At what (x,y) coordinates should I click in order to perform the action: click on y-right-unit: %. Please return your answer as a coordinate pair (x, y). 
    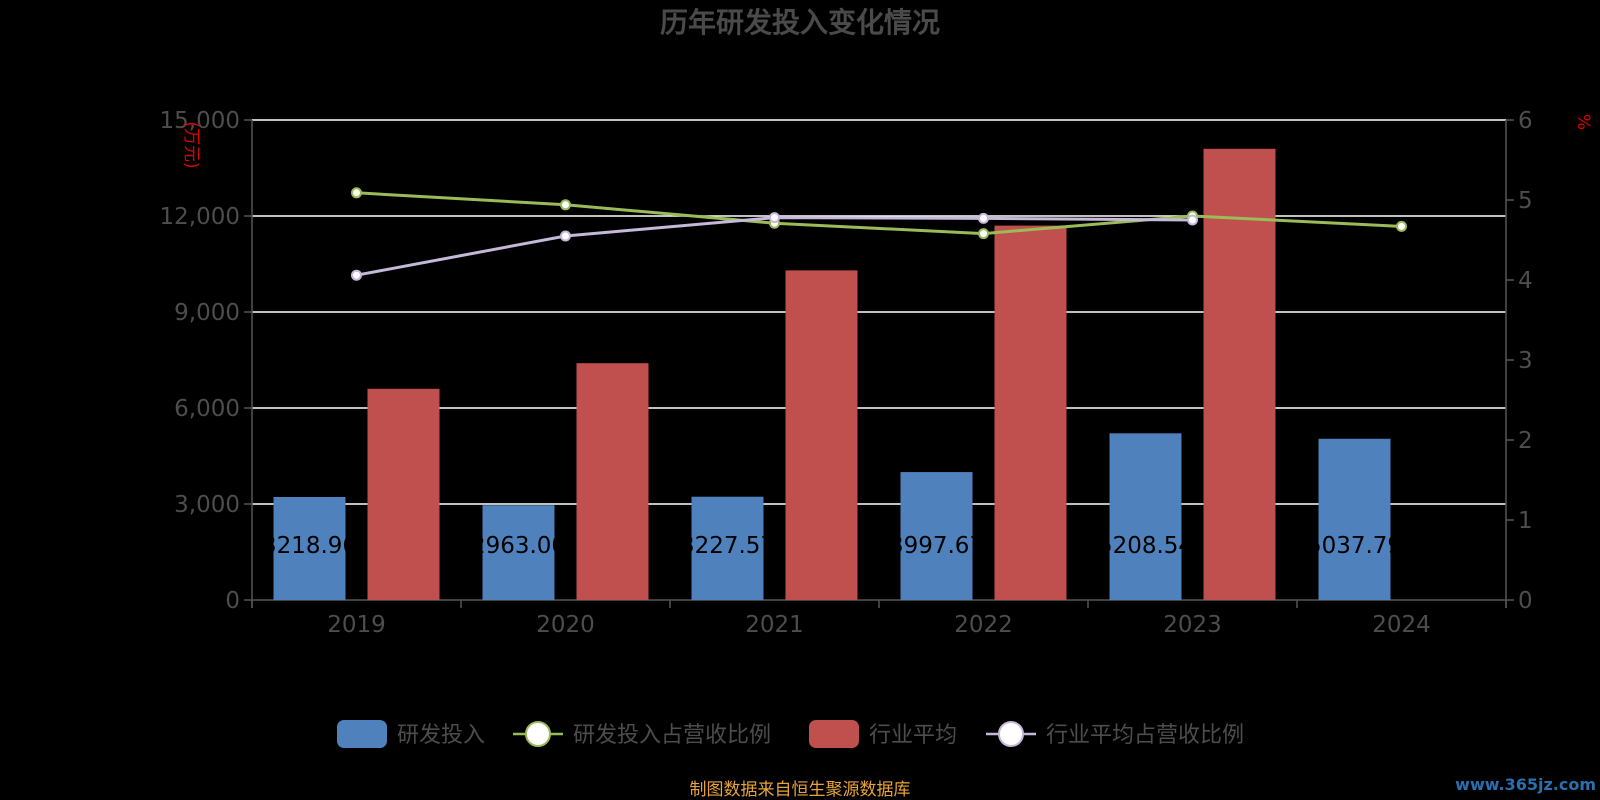
    Looking at the image, I should click on (1583, 122).